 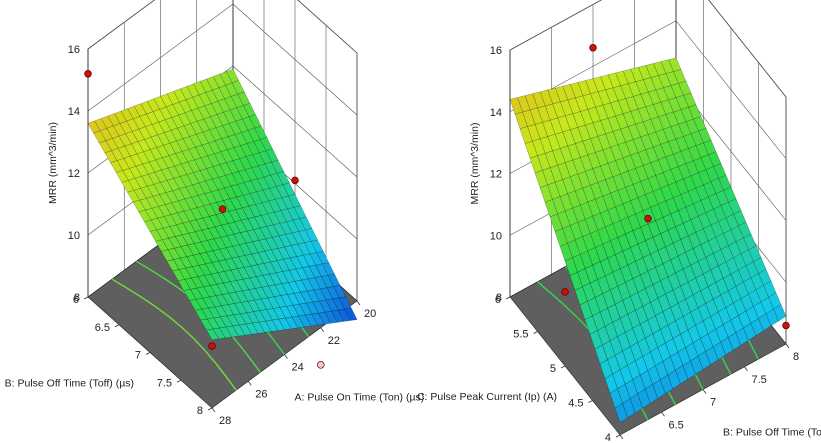 What do you see at coordinates (174, 334) in the screenshot?
I see `contour-line` at bounding box center [174, 334].